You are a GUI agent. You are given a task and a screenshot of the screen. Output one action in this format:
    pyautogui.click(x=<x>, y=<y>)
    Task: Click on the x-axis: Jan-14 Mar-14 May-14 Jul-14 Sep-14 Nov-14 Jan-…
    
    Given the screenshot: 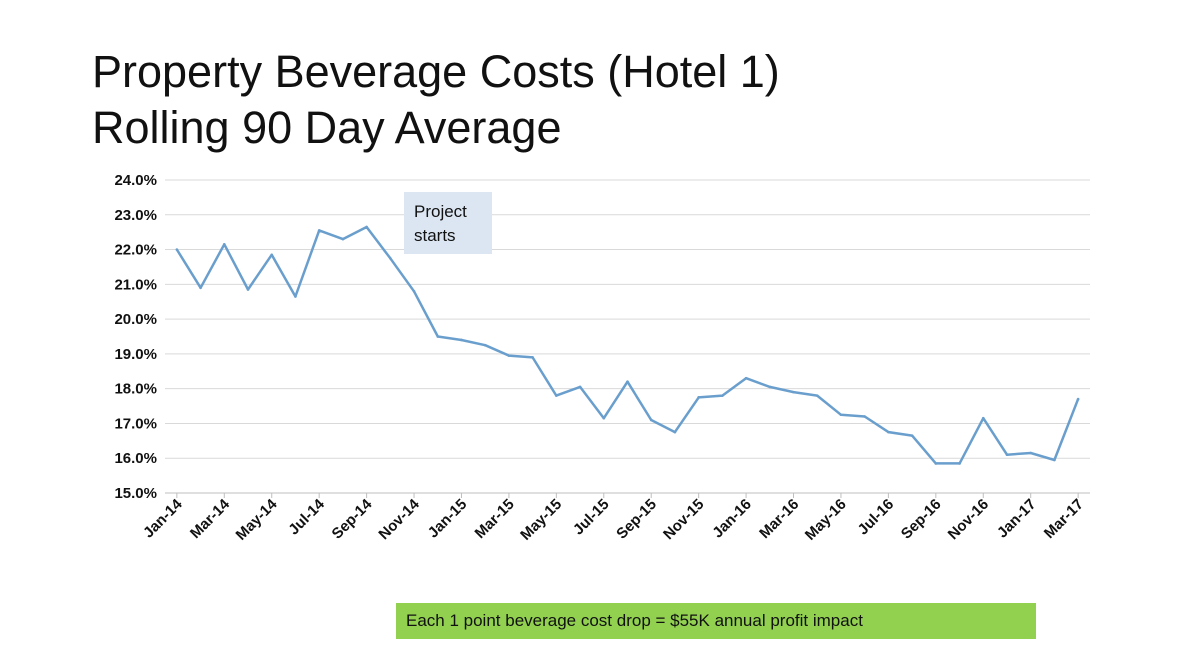 What is the action you would take?
    pyautogui.click(x=615, y=518)
    